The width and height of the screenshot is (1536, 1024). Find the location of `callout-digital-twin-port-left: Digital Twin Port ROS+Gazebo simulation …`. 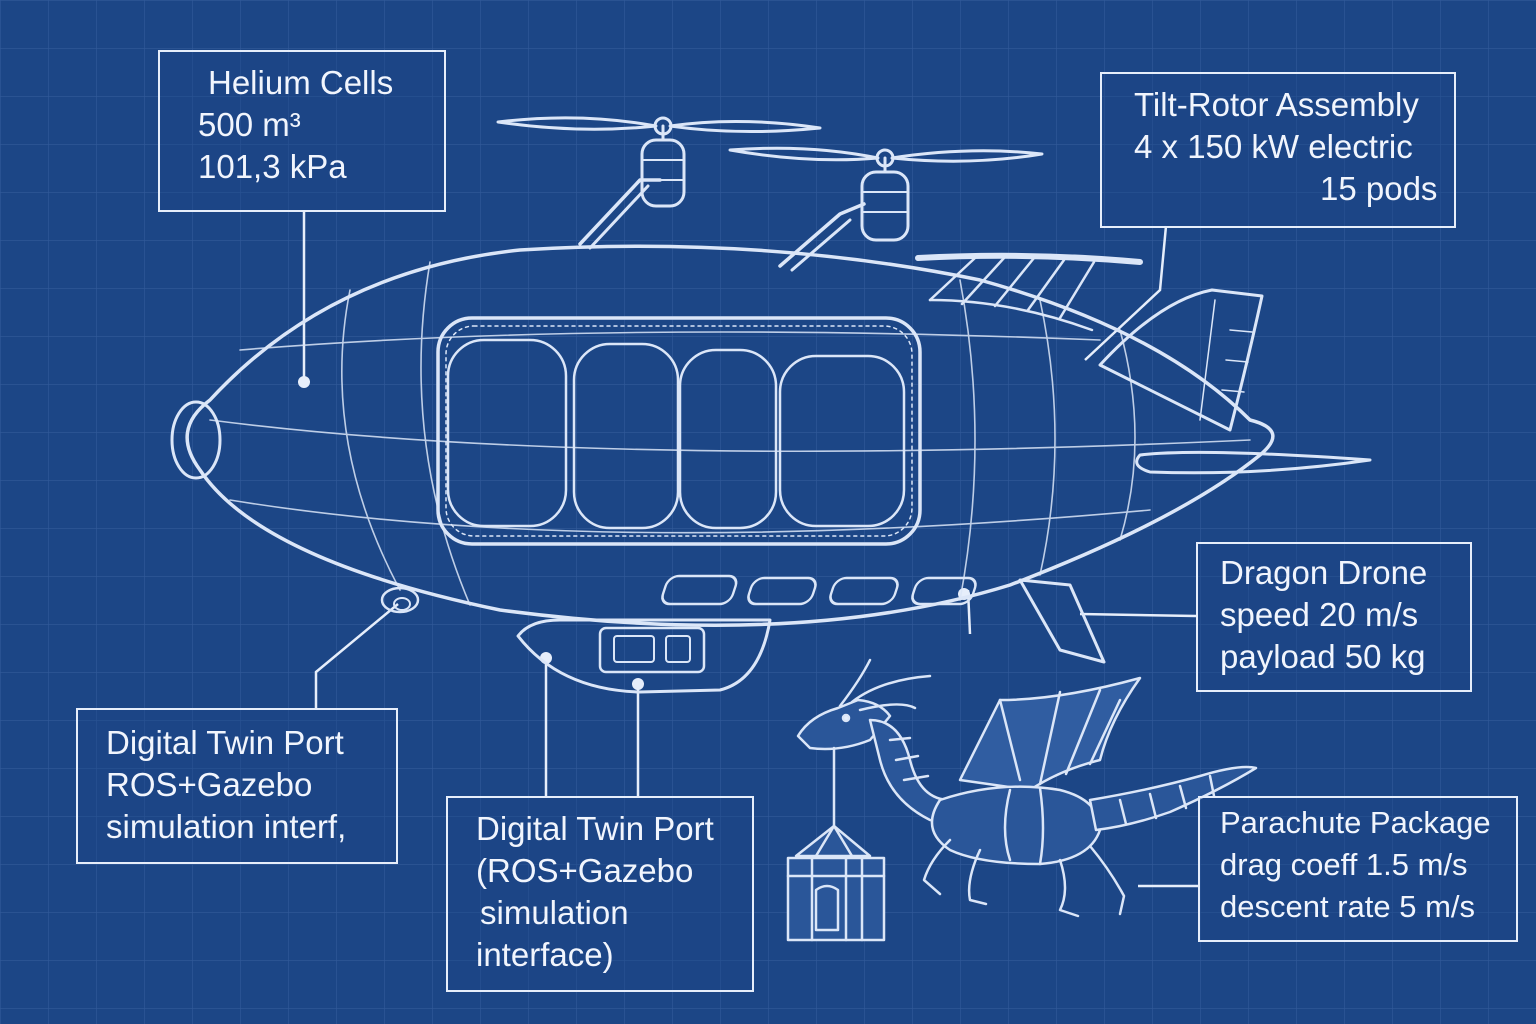

callout-digital-twin-port-left: Digital Twin Port ROS+Gazebo simulation … is located at coordinates (237, 786).